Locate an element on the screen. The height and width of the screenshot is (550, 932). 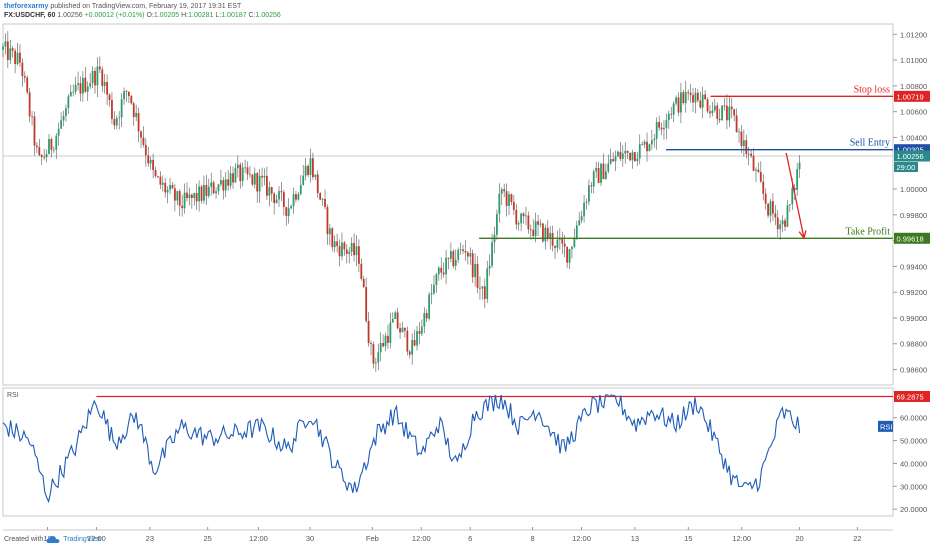
low-label: L: is located at coordinates (218, 15).